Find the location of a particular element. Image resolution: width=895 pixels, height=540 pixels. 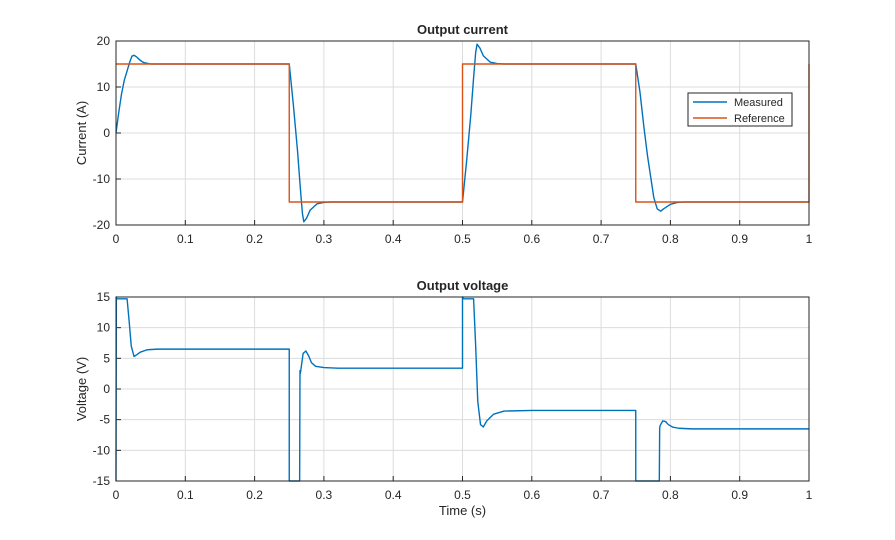

legend-box is located at coordinates (740, 109).